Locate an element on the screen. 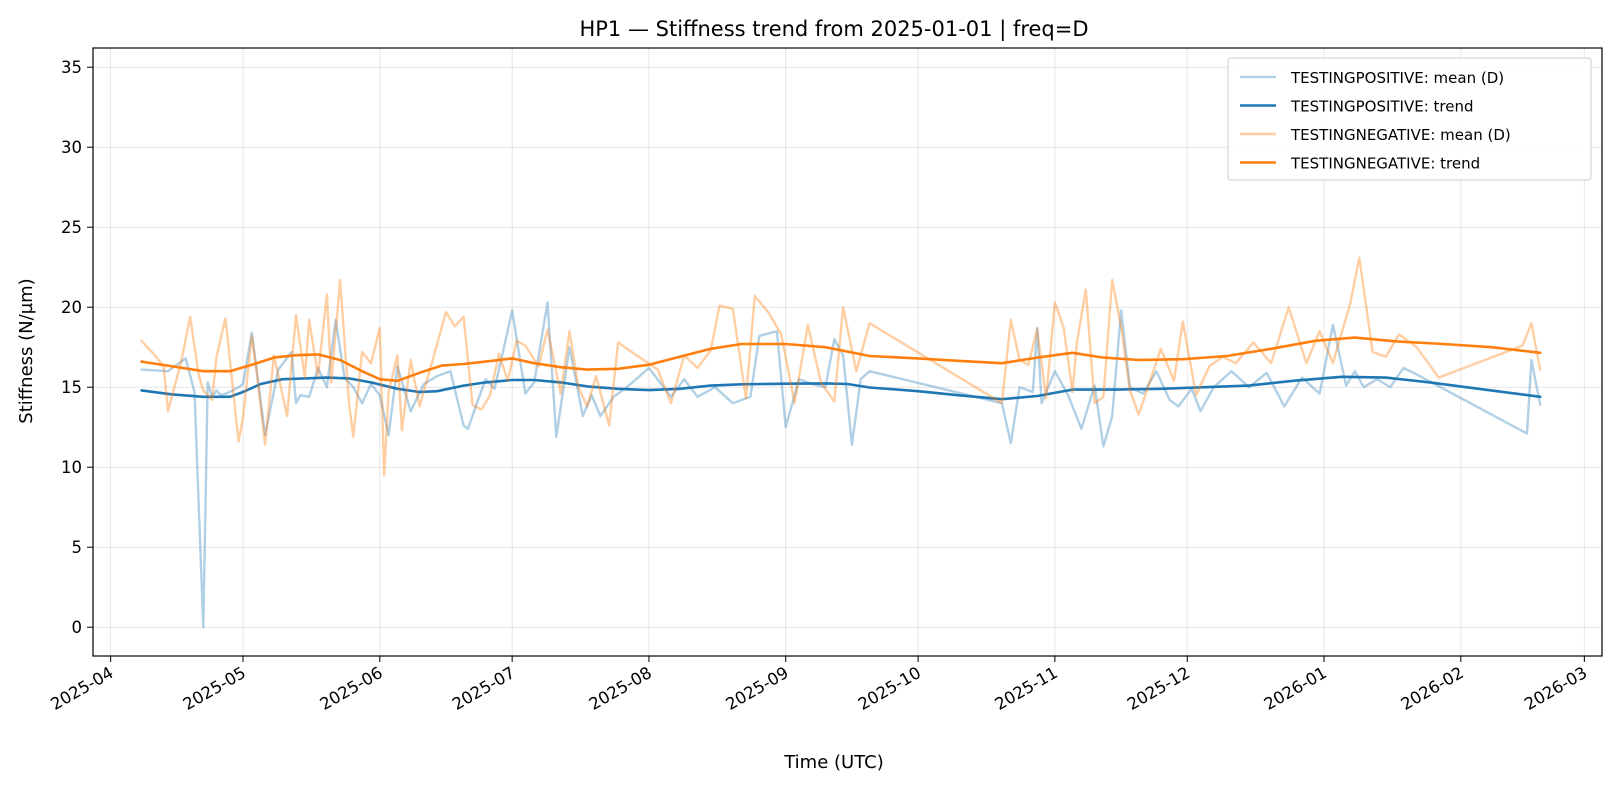  y-tick-label: 20 is located at coordinates (71, 307).